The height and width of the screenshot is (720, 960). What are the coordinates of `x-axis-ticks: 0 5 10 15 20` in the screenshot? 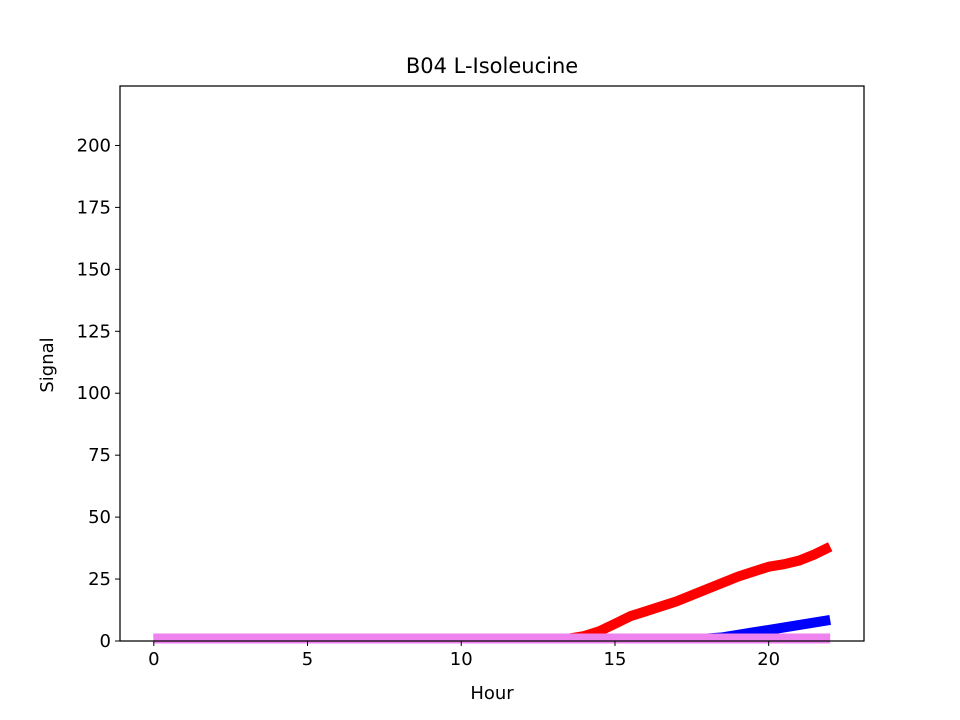 It's located at (464, 655).